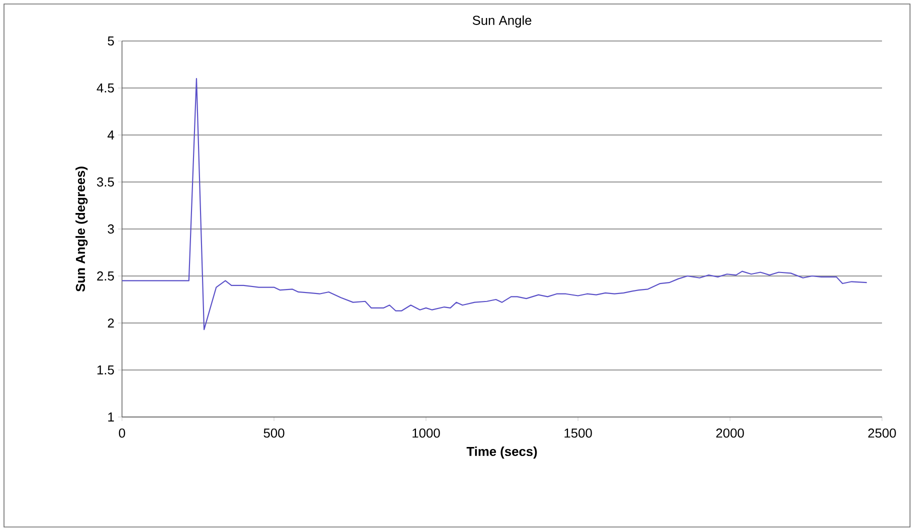  Describe the element at coordinates (578, 433) in the screenshot. I see `x-tick-label: 1500` at that location.